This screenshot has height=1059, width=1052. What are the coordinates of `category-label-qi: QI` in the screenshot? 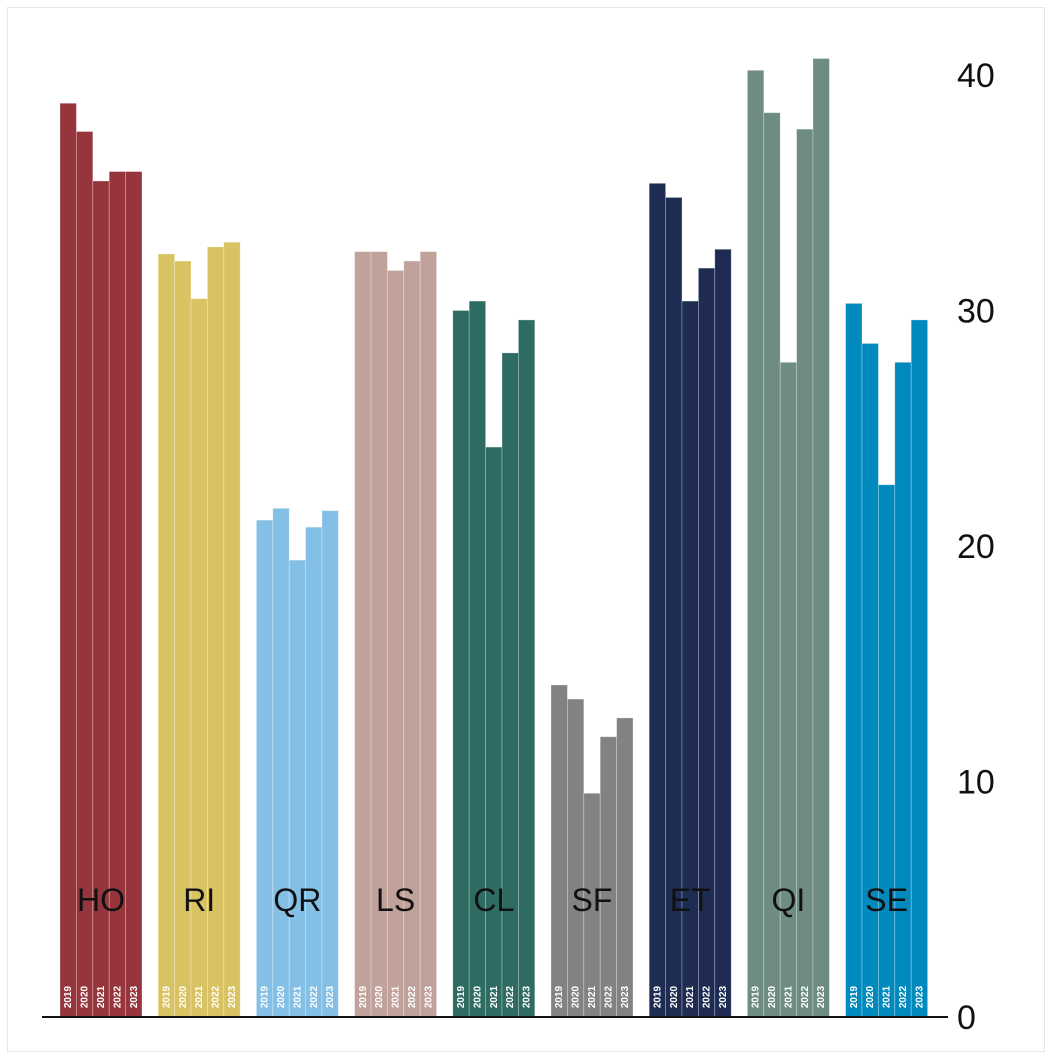 It's located at (789, 900).